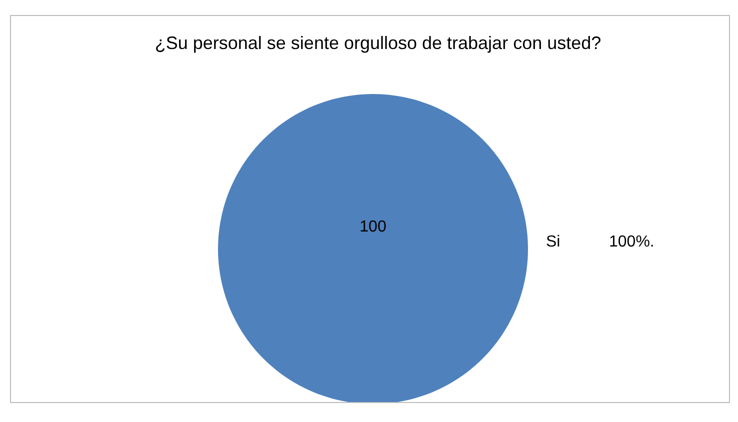 The width and height of the screenshot is (738, 422). What do you see at coordinates (378, 43) in the screenshot?
I see `chart-title: ¿Su personal se siente orgulloso de trabajar con usted?` at bounding box center [378, 43].